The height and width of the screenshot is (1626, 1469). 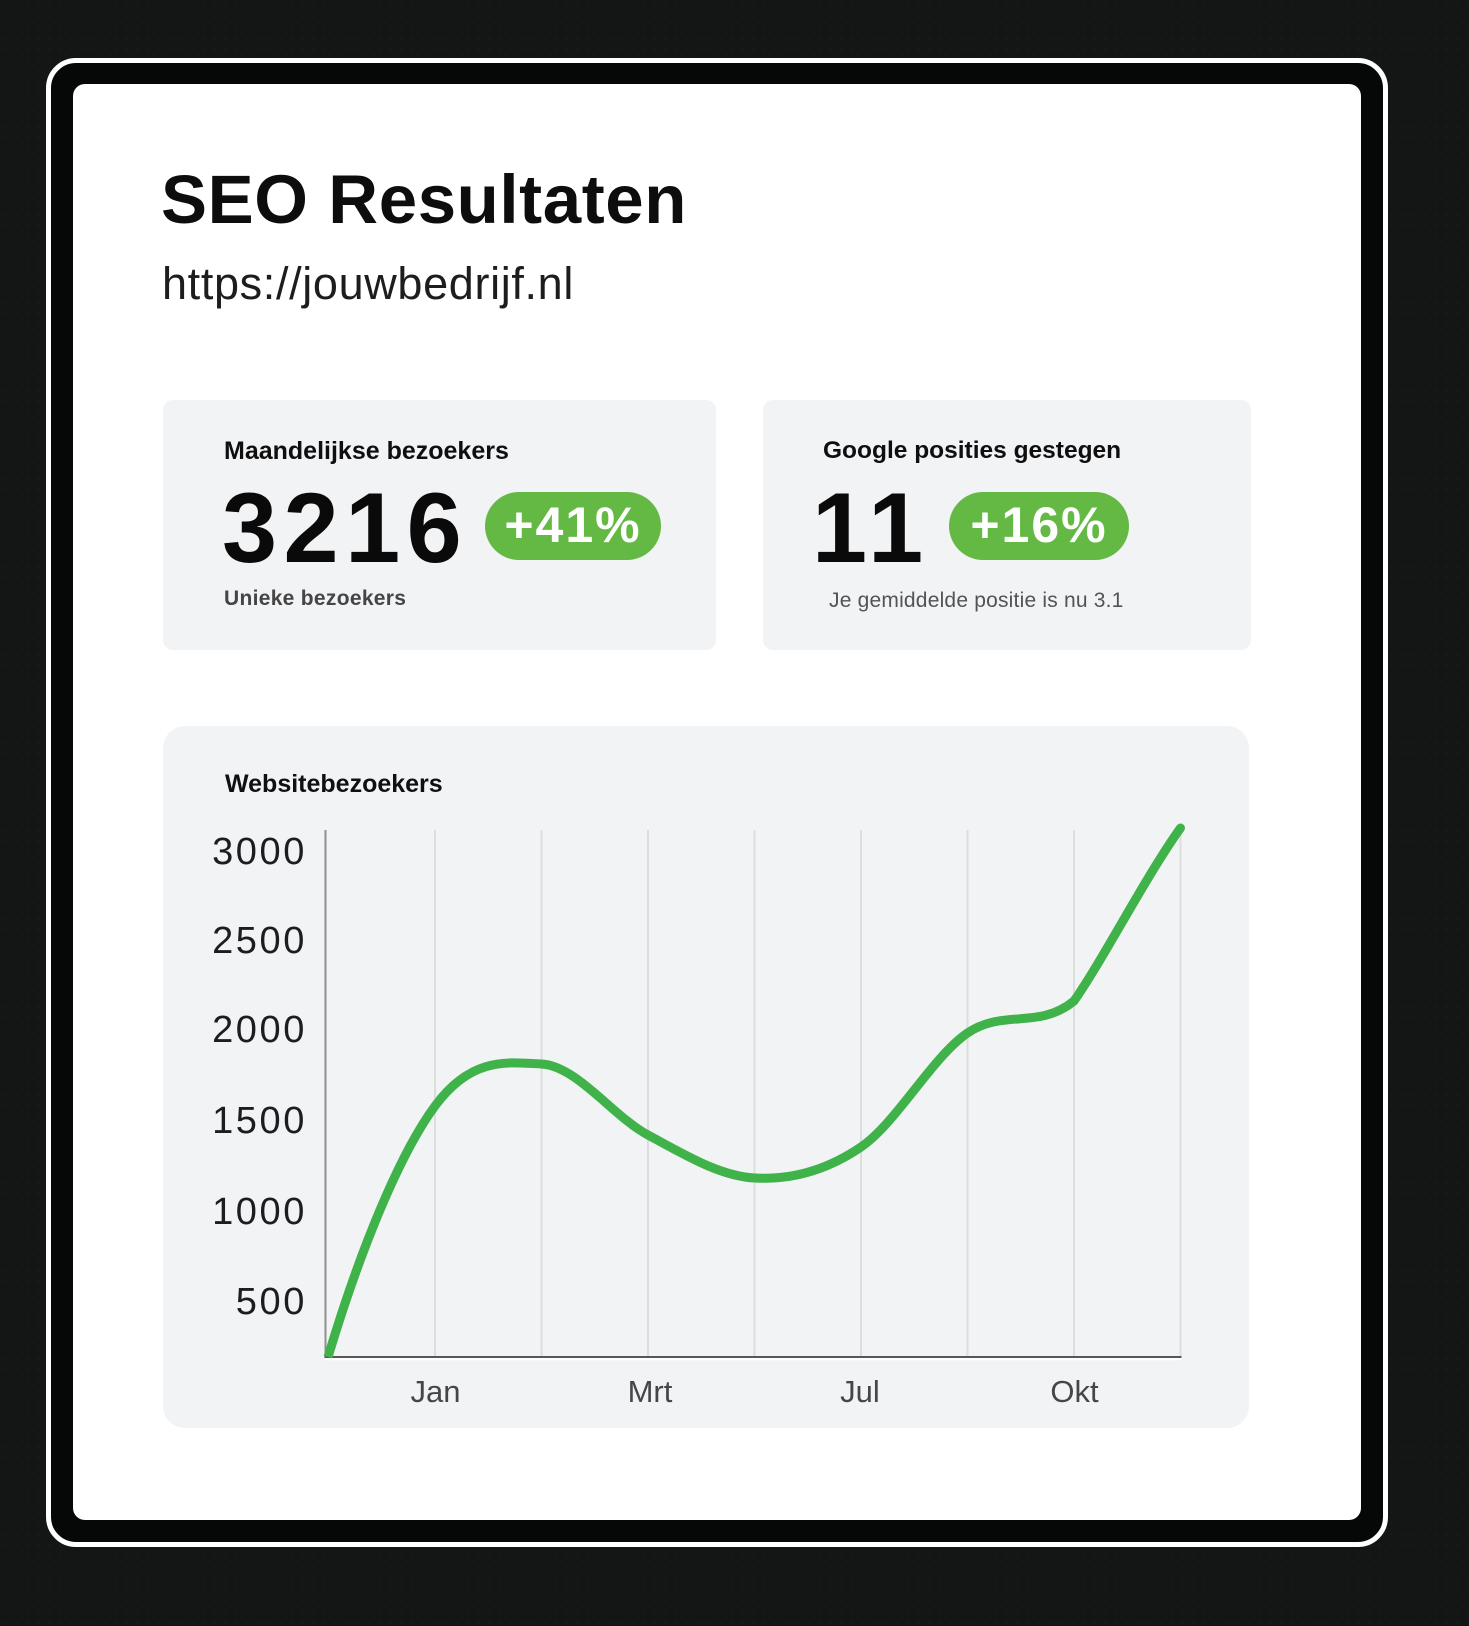 I want to click on svg-text: Websitebezoekers, so click(x=334, y=784).